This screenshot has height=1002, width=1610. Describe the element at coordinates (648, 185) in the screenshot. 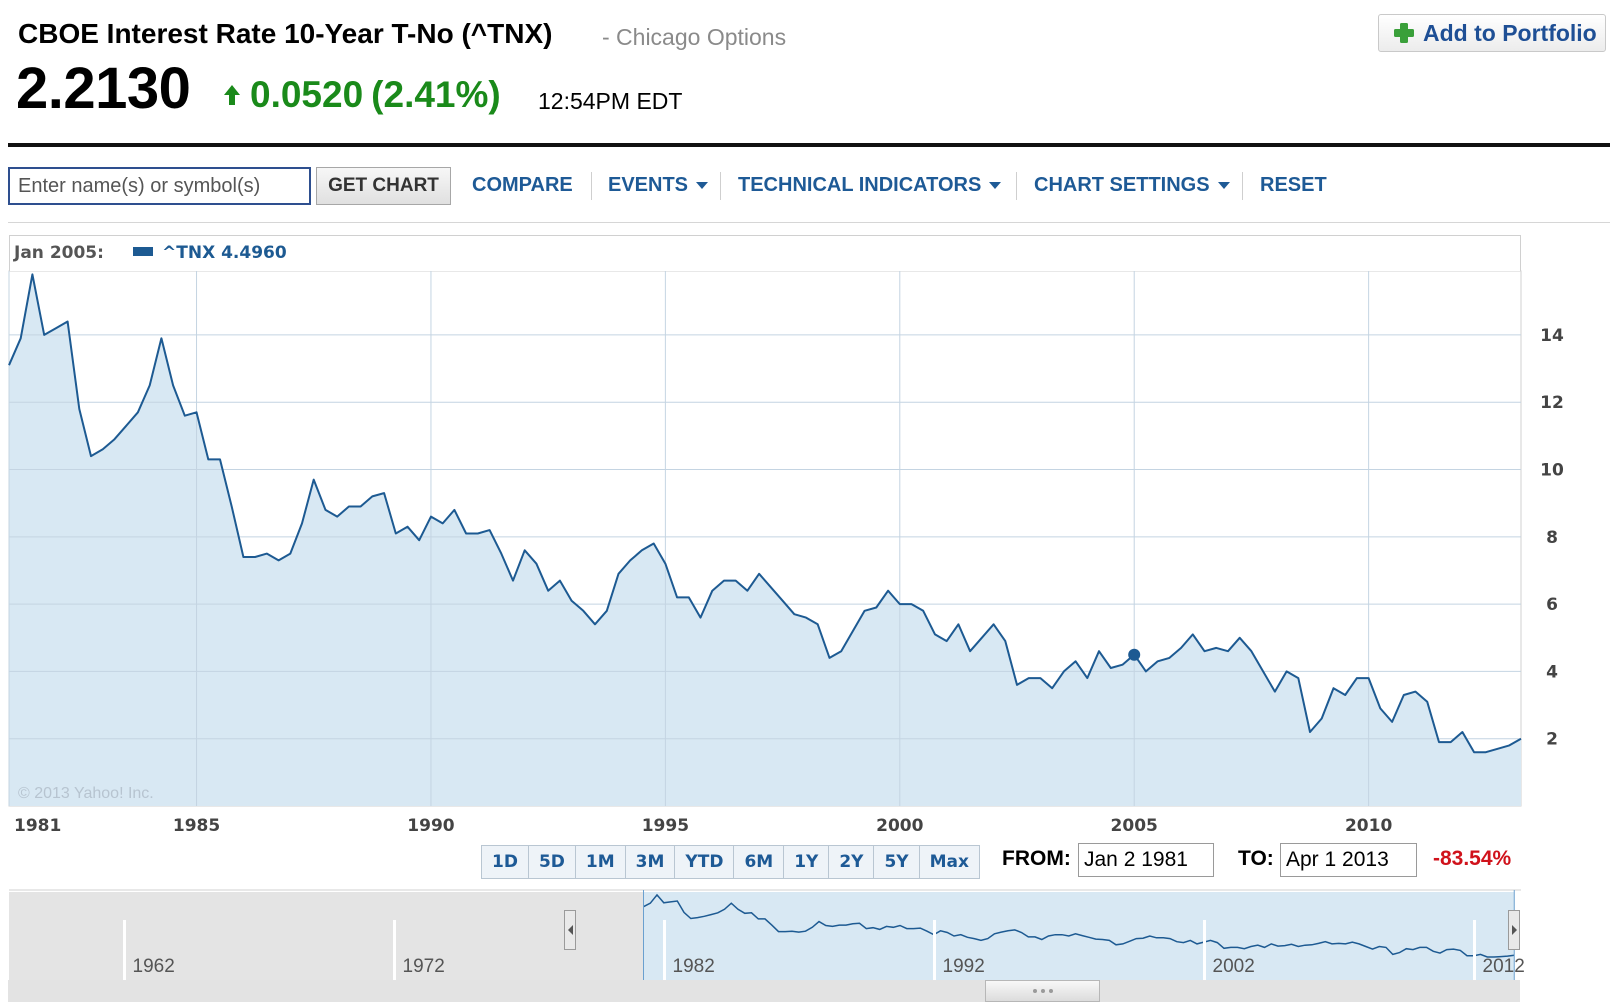

I see `events-label: EVENTS` at that location.